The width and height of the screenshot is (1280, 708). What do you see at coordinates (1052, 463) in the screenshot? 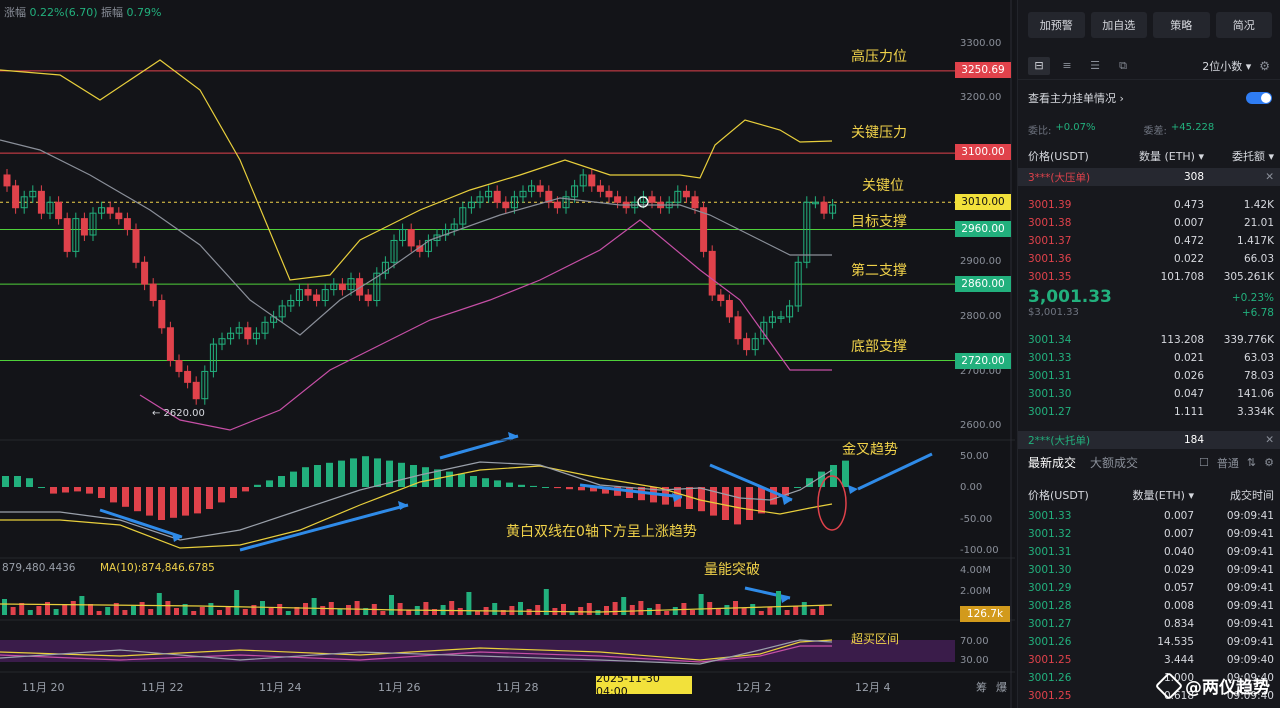
I see `tab-latest-trades: 最新成交` at bounding box center [1052, 463].